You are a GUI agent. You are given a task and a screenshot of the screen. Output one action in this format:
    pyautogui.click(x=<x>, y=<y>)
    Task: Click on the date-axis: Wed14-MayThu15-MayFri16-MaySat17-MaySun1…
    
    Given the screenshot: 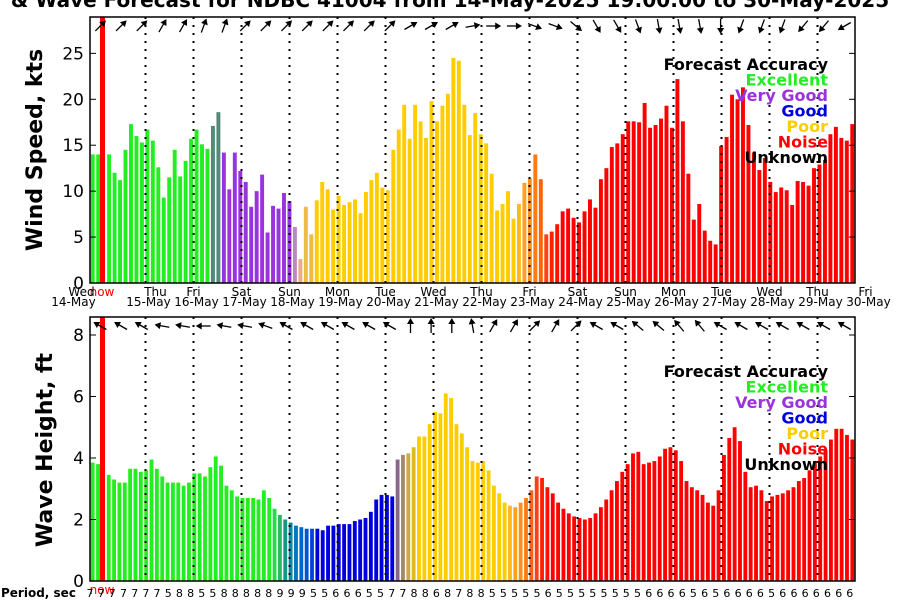 What is the action you would take?
    pyautogui.click(x=470, y=297)
    